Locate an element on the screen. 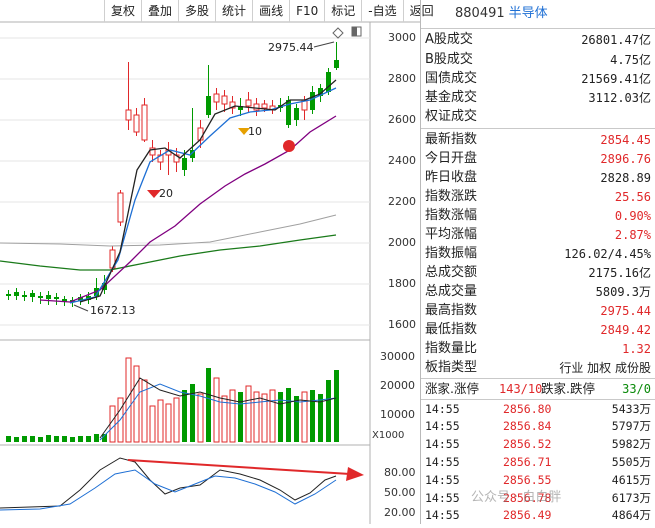  stat-row: 最低指数 2849.42 is located at coordinates (538, 330).